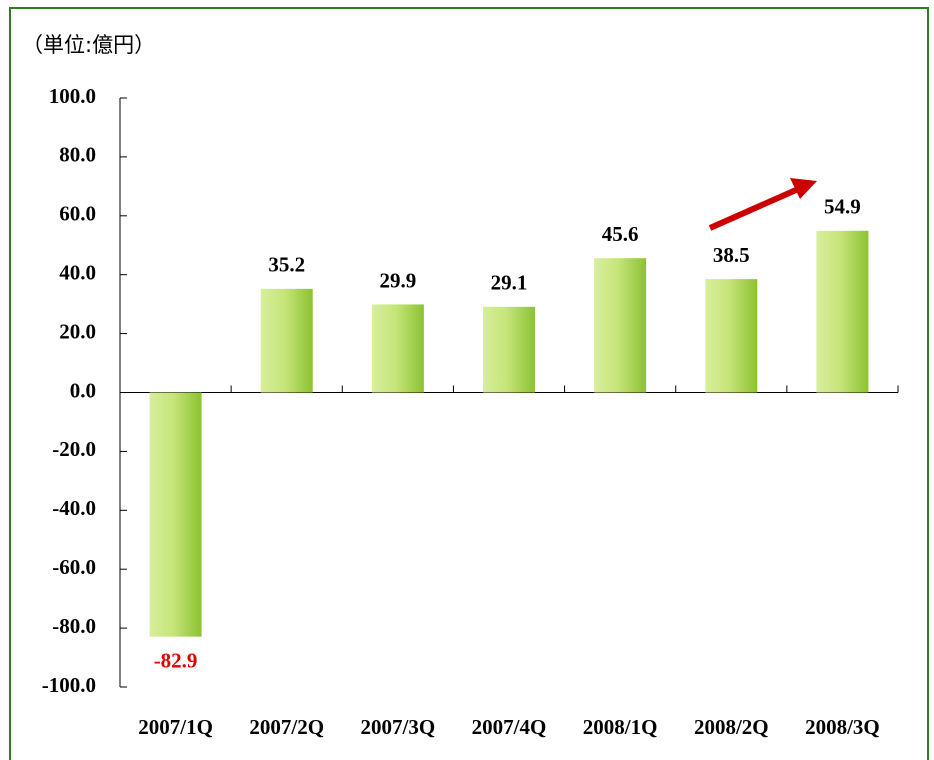  Describe the element at coordinates (731, 727) in the screenshot. I see `x-tick-label: 2008/2Q` at that location.